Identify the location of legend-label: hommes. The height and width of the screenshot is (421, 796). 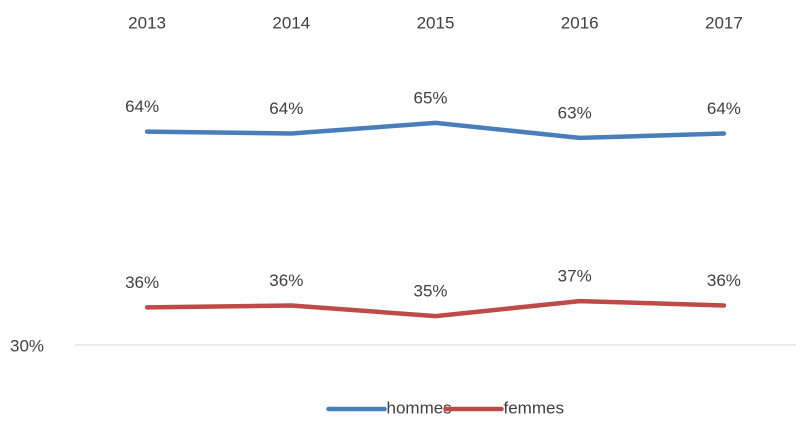
(419, 407).